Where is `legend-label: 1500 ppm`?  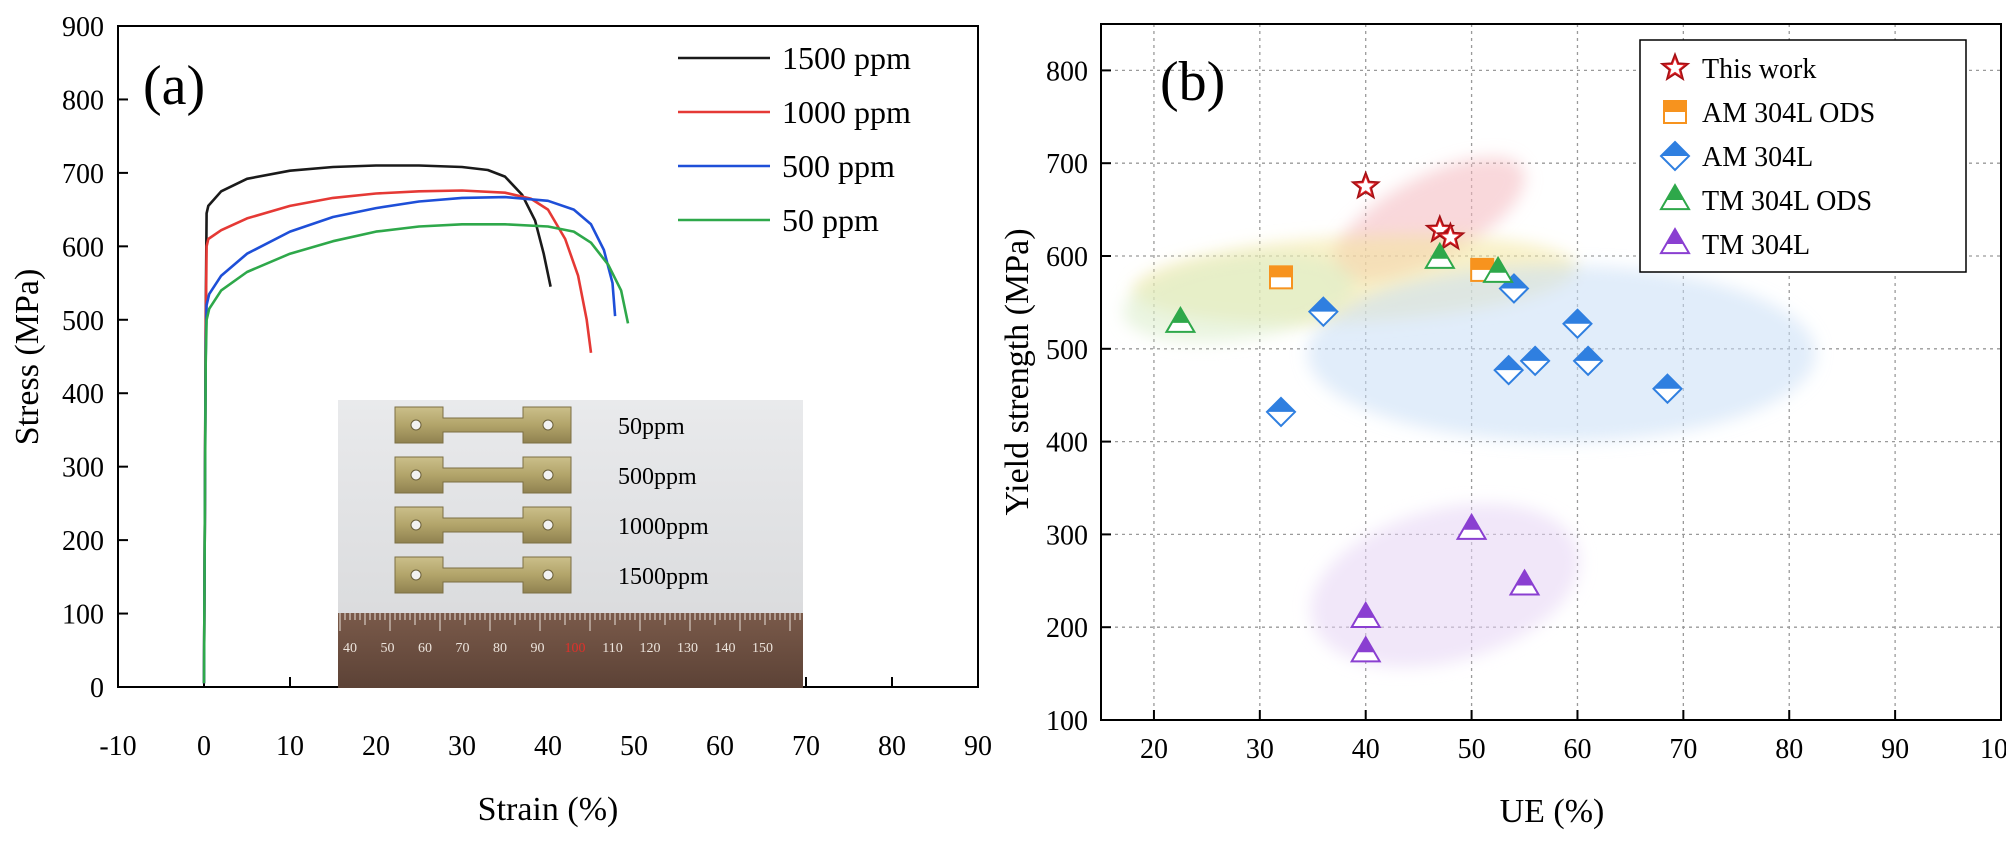
legend-label: 1500 ppm is located at coordinates (846, 58).